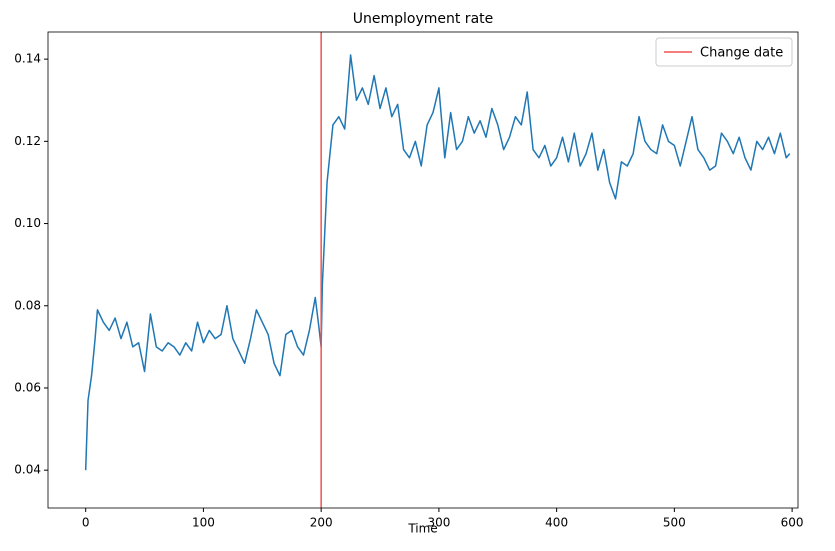  Describe the element at coordinates (27, 223) in the screenshot. I see `y-tick-label: 0.10` at that location.